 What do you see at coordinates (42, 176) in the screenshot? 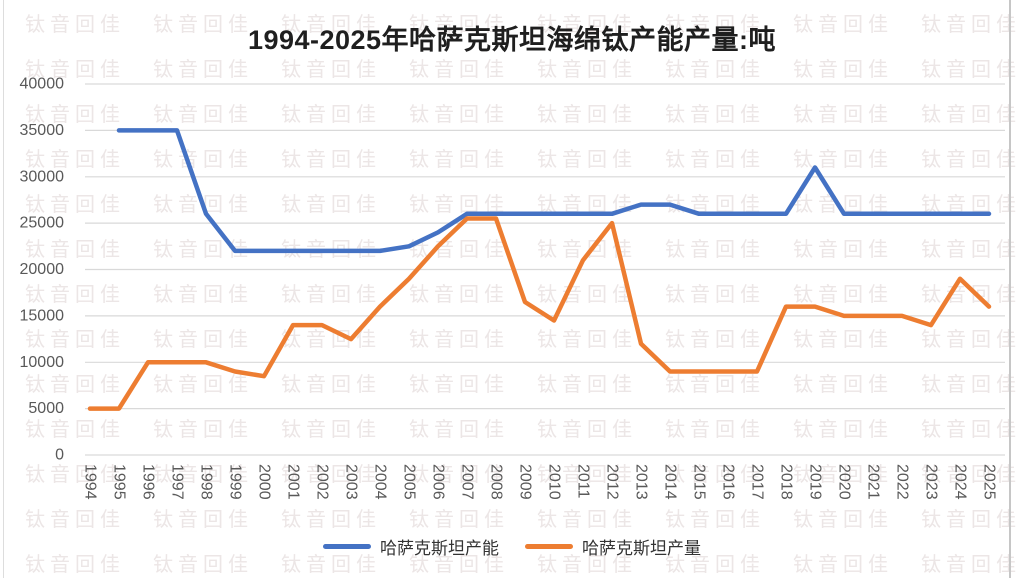
I see `y-axis-tick-label: 30000` at bounding box center [42, 176].